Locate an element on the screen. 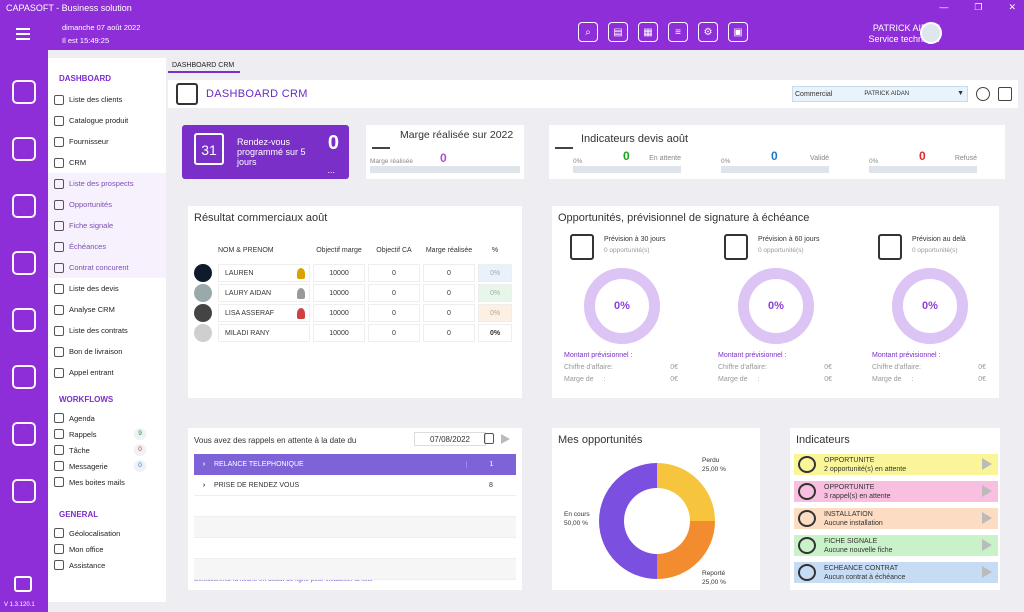  marge-value: 0 is located at coordinates (443, 158).